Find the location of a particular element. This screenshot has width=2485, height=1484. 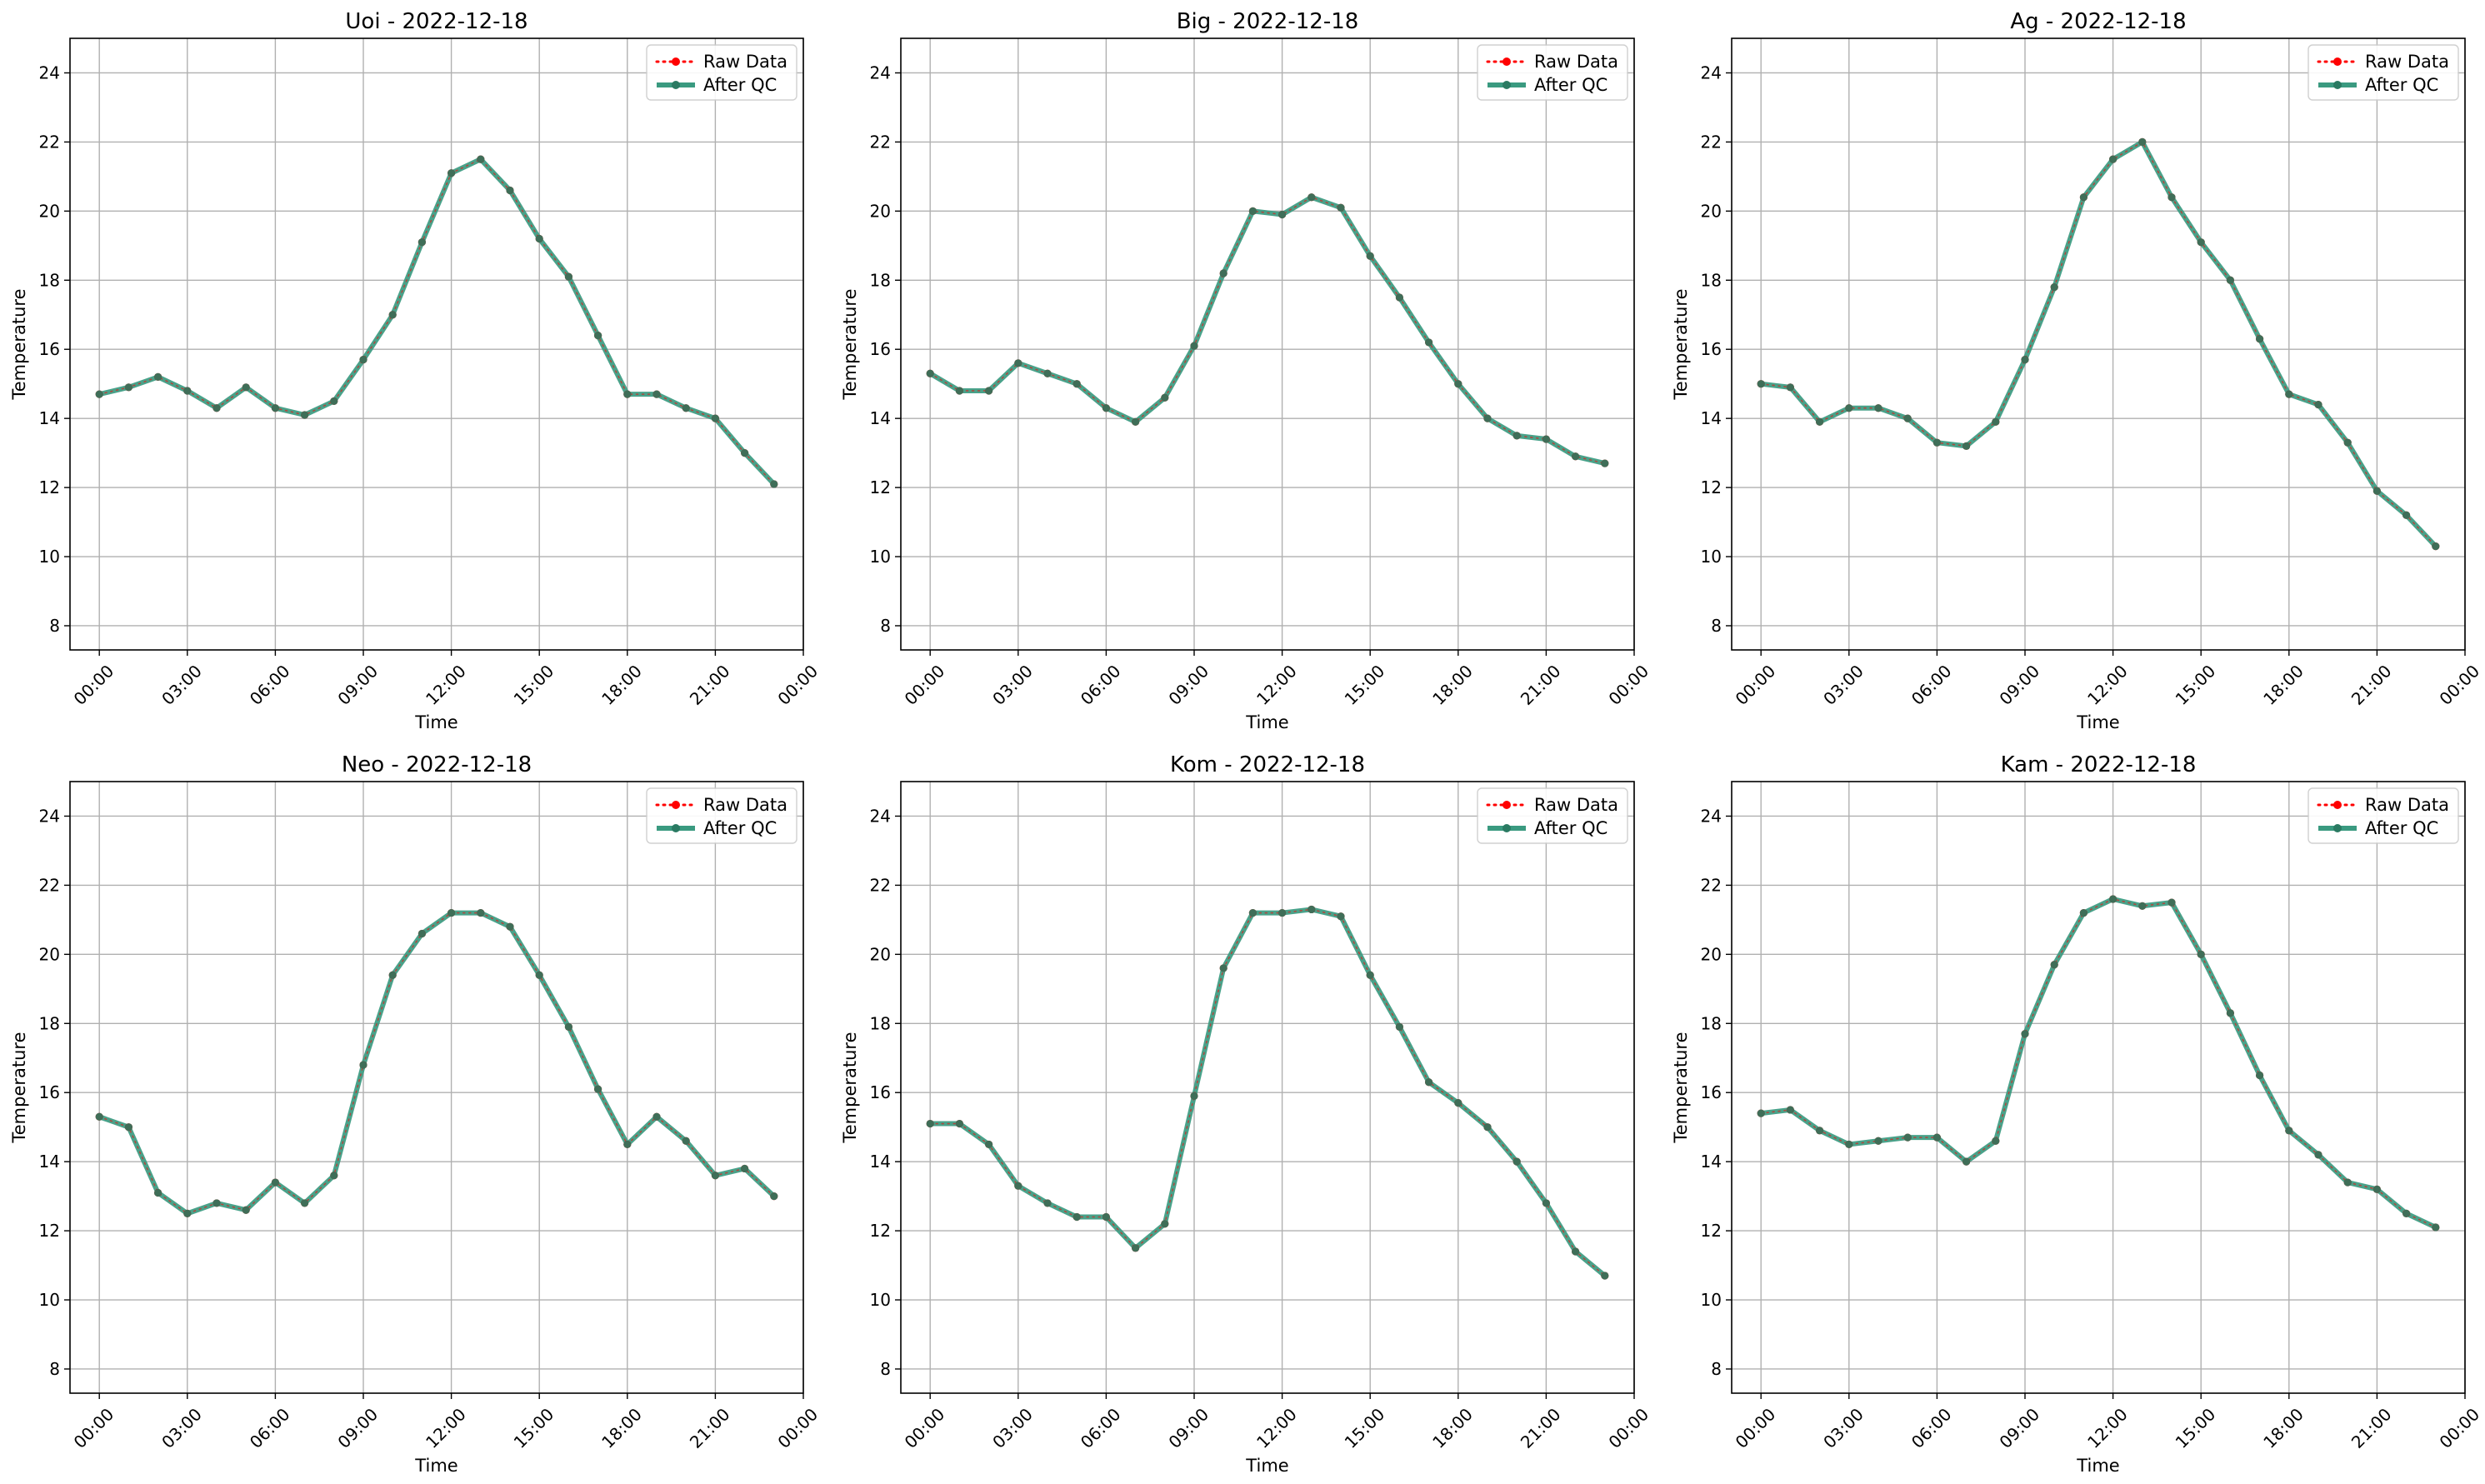

y-tick-label: 18 is located at coordinates (49, 280).